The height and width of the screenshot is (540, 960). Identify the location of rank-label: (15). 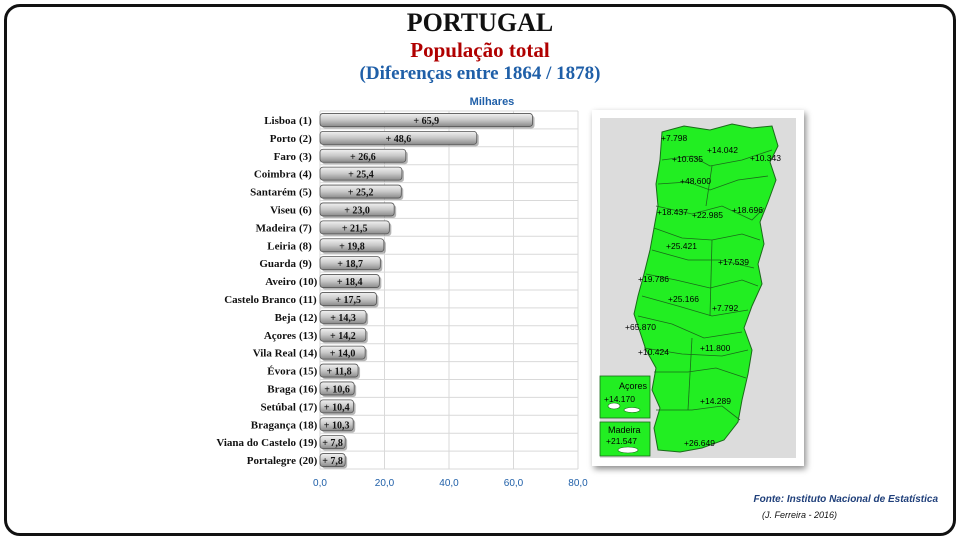
(308, 372).